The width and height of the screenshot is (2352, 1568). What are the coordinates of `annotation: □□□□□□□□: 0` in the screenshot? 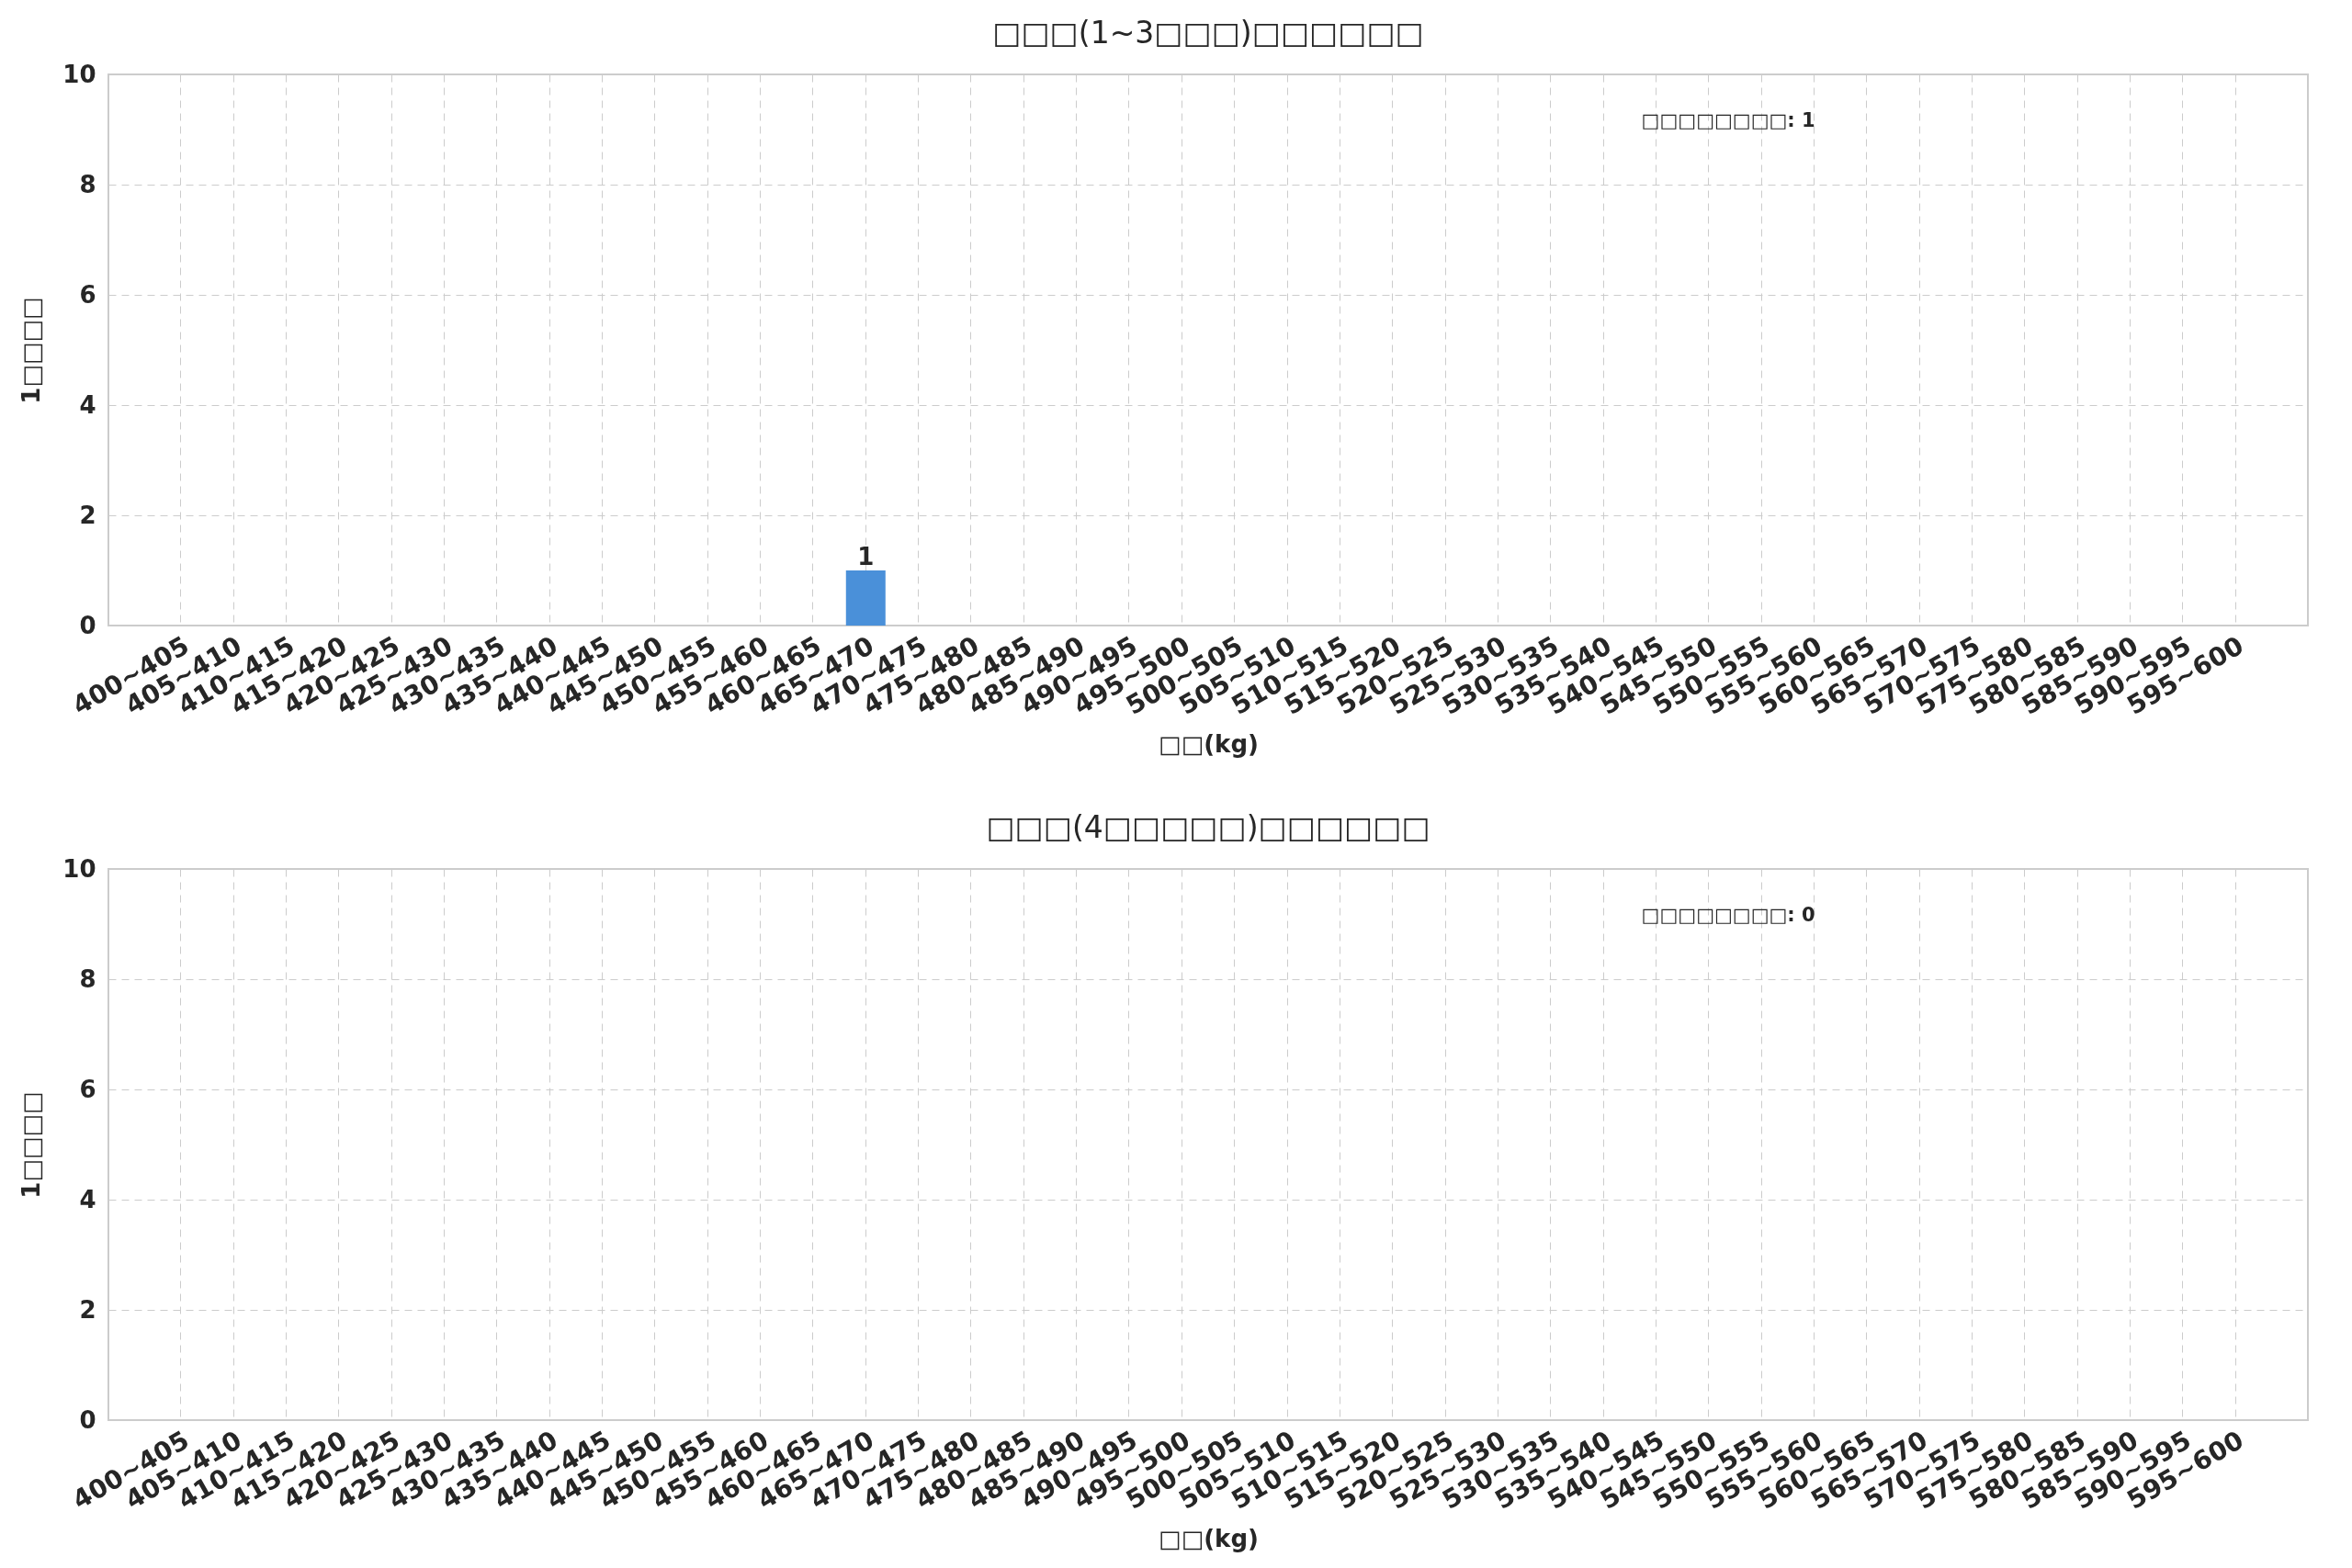 It's located at (1728, 915).